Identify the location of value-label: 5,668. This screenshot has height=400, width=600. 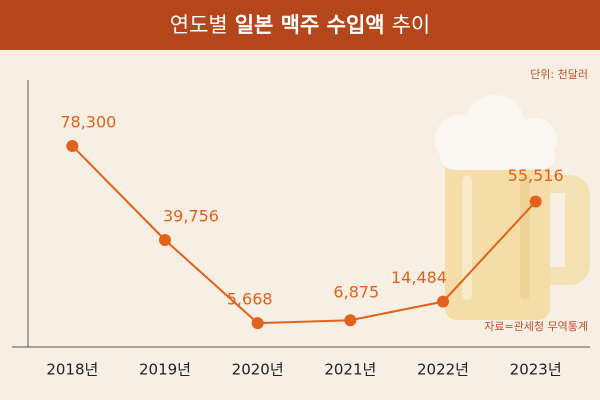
(250, 299).